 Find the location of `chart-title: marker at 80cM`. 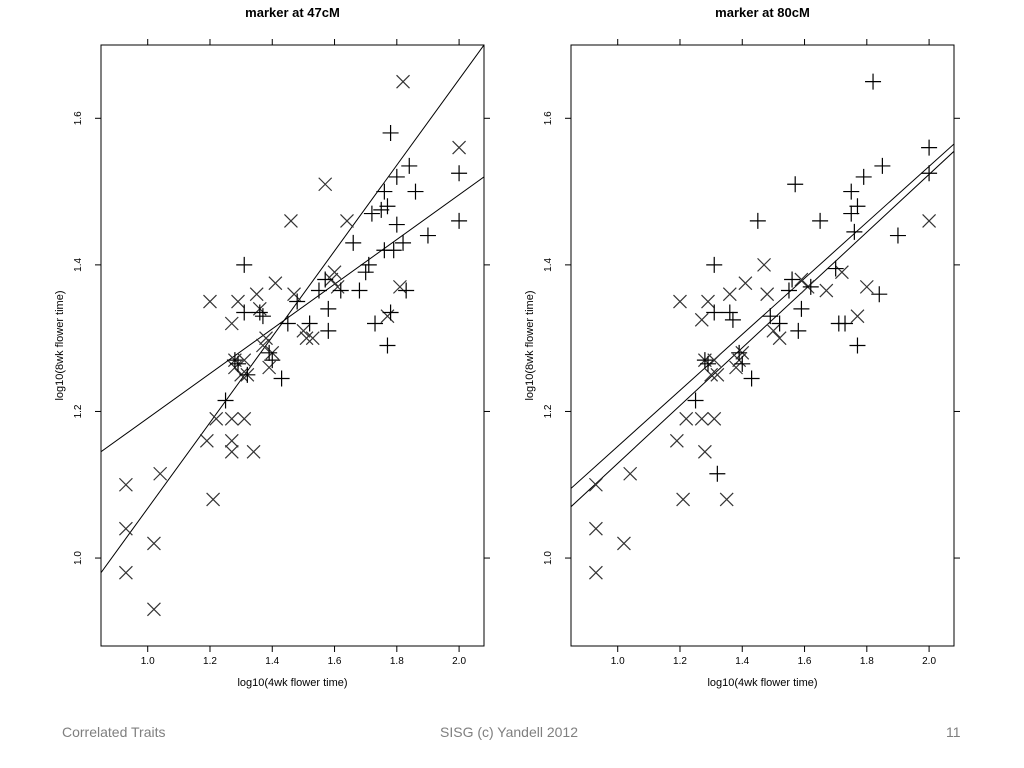

chart-title: marker at 80cM is located at coordinates (762, 12).